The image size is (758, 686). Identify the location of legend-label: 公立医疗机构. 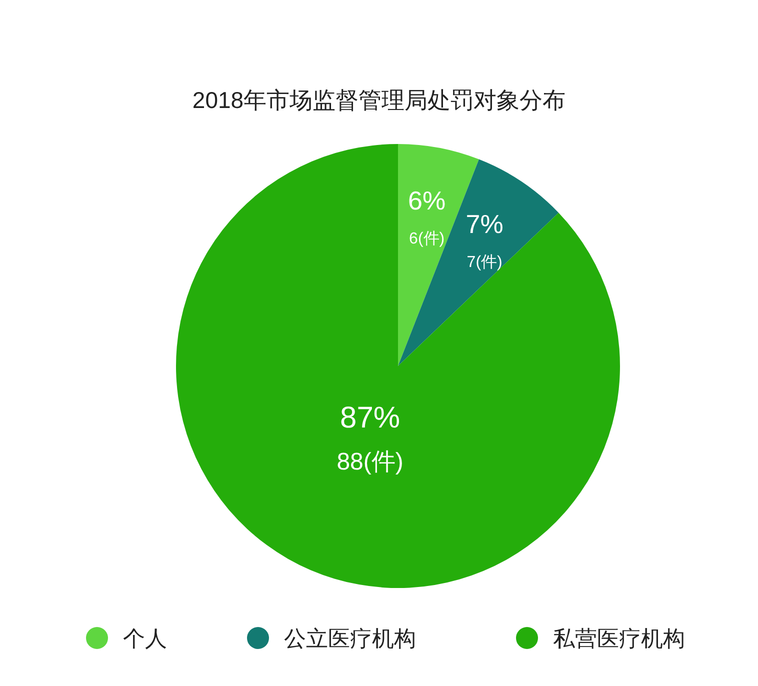
(350, 638).